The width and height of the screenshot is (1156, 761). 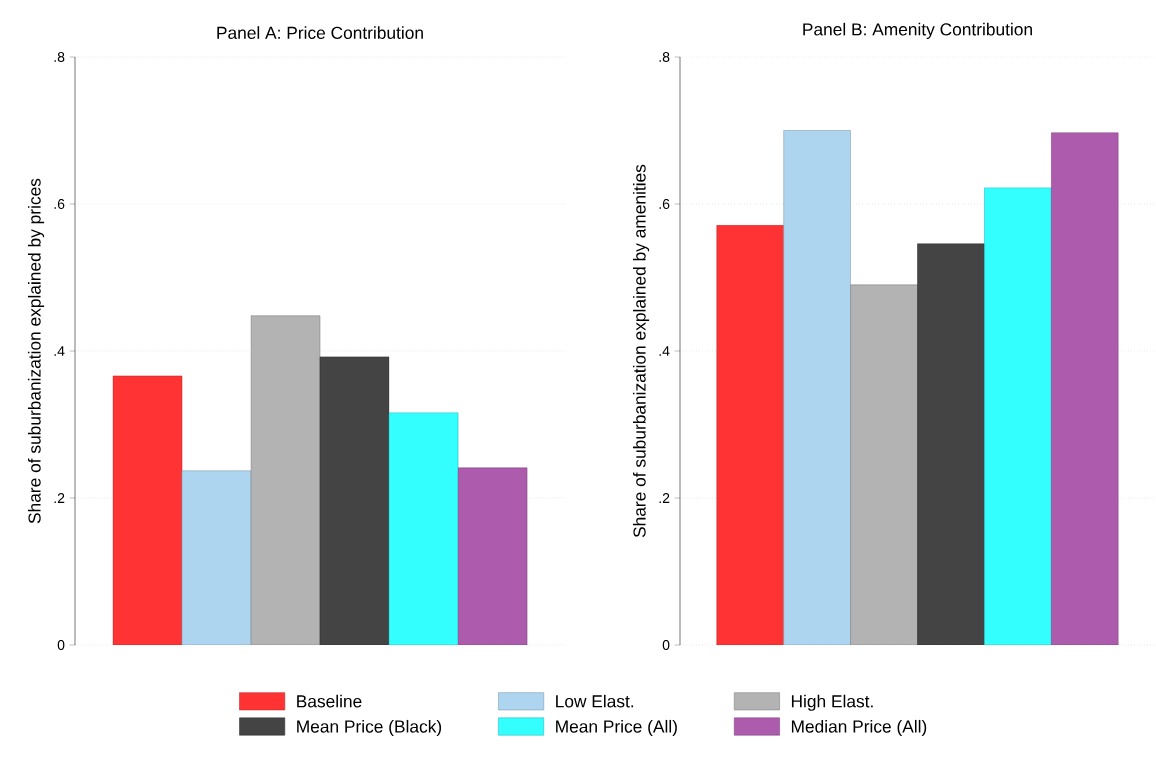 I want to click on legend-label: Mean Price (All), so click(x=616, y=728).